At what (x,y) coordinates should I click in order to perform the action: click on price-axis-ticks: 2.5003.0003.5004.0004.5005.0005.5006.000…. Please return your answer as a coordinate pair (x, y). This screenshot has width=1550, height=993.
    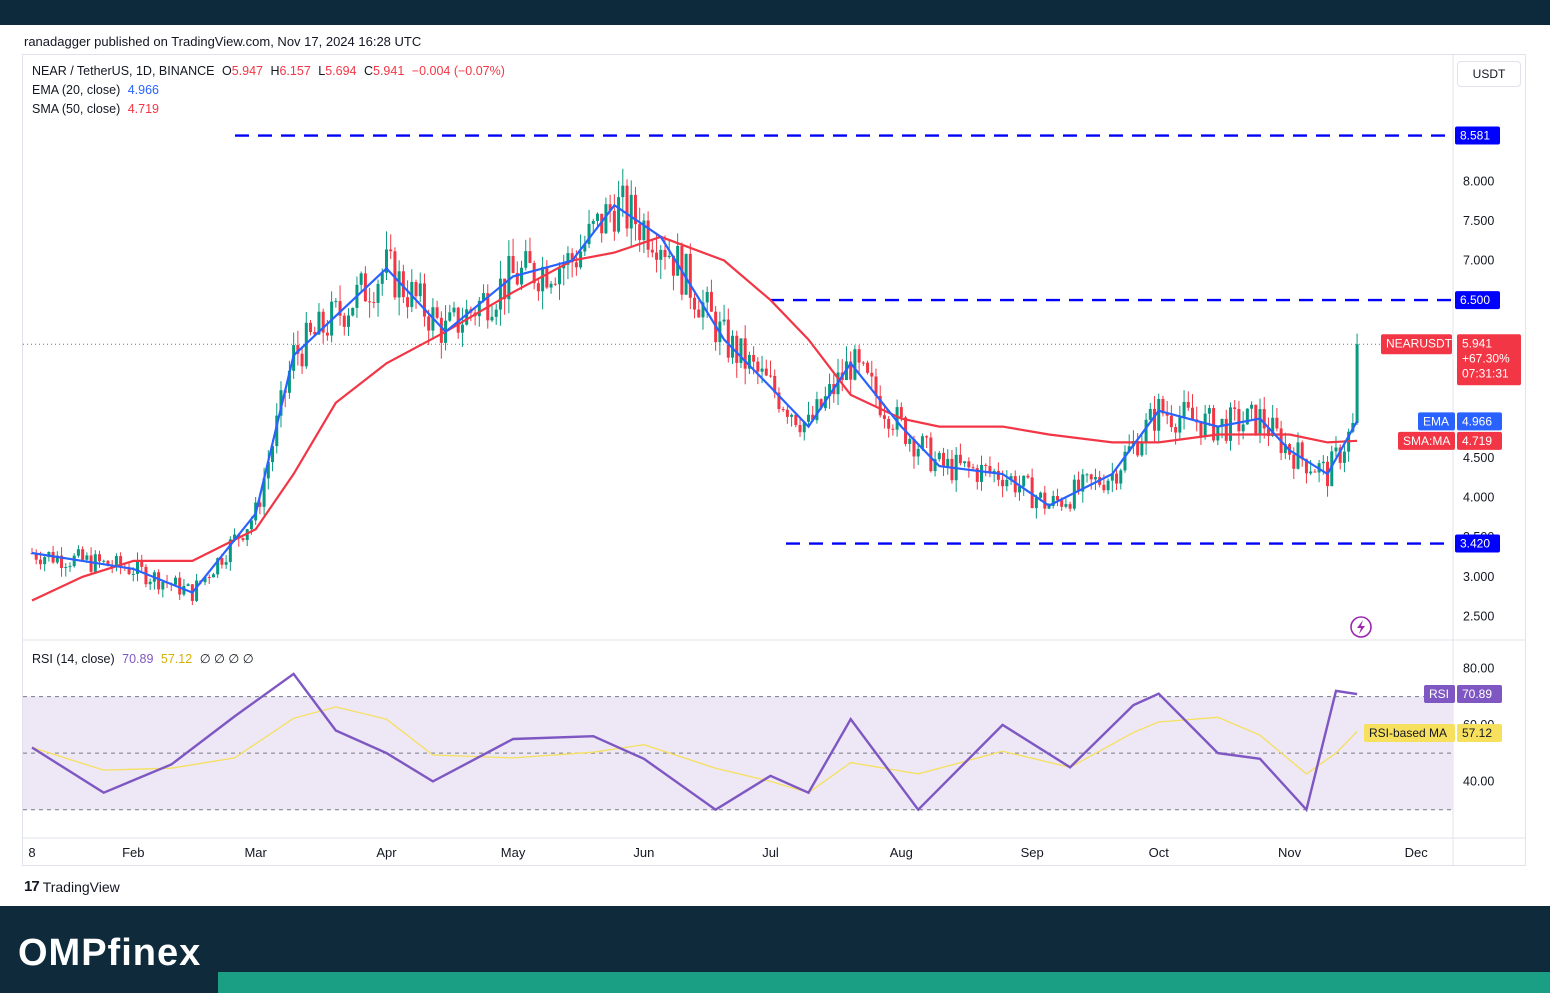
    Looking at the image, I should click on (1478, 398).